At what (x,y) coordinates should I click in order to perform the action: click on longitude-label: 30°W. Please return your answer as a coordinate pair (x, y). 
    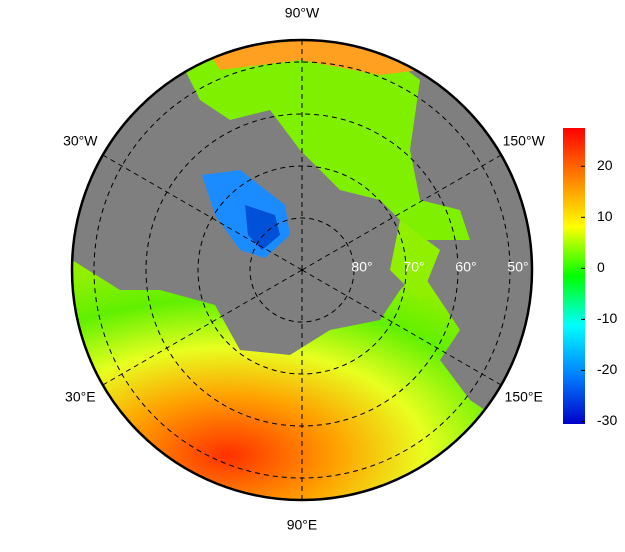
    Looking at the image, I should click on (80, 141).